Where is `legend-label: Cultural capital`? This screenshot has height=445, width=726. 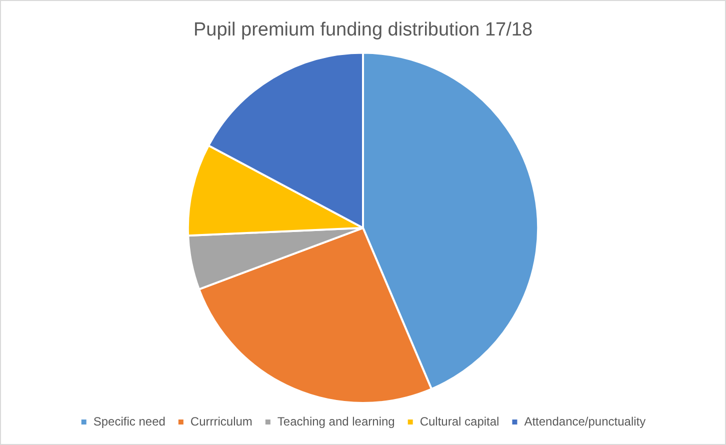 legend-label: Cultural capital is located at coordinates (460, 421).